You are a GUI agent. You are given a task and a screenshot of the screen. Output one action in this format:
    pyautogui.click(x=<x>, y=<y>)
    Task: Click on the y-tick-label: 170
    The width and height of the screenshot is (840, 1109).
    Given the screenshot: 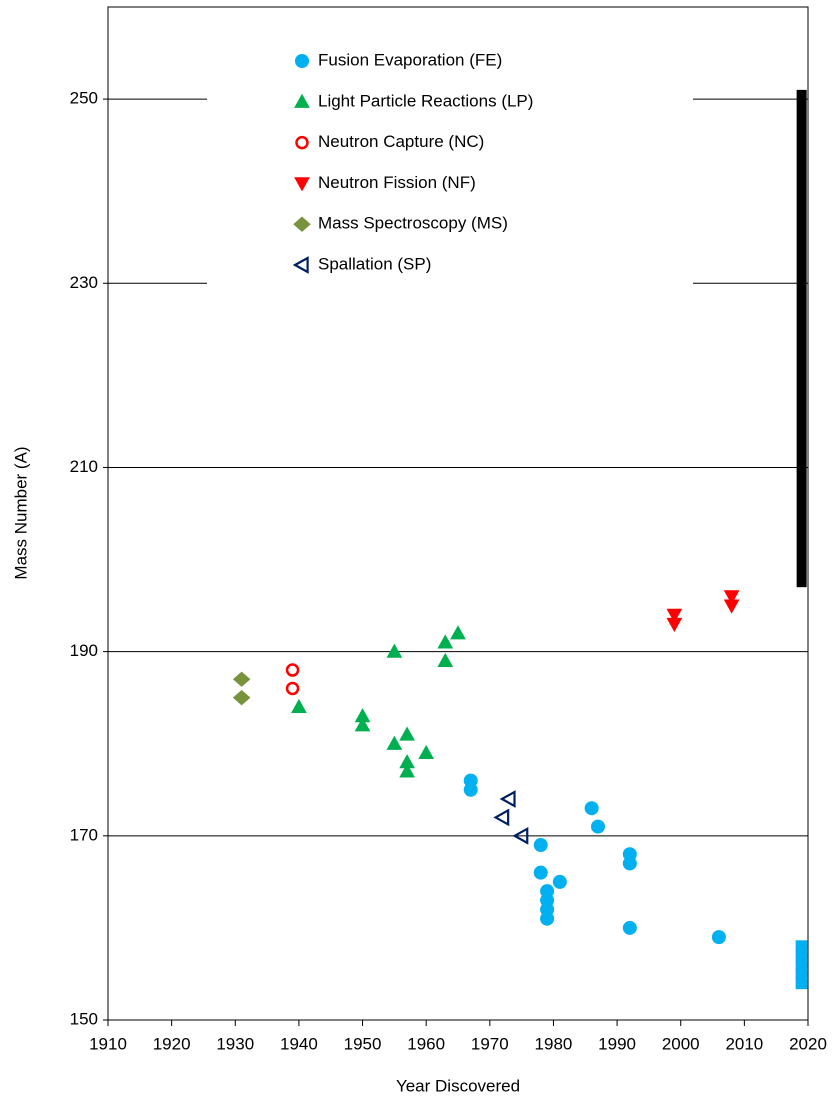 What is the action you would take?
    pyautogui.click(x=84, y=834)
    